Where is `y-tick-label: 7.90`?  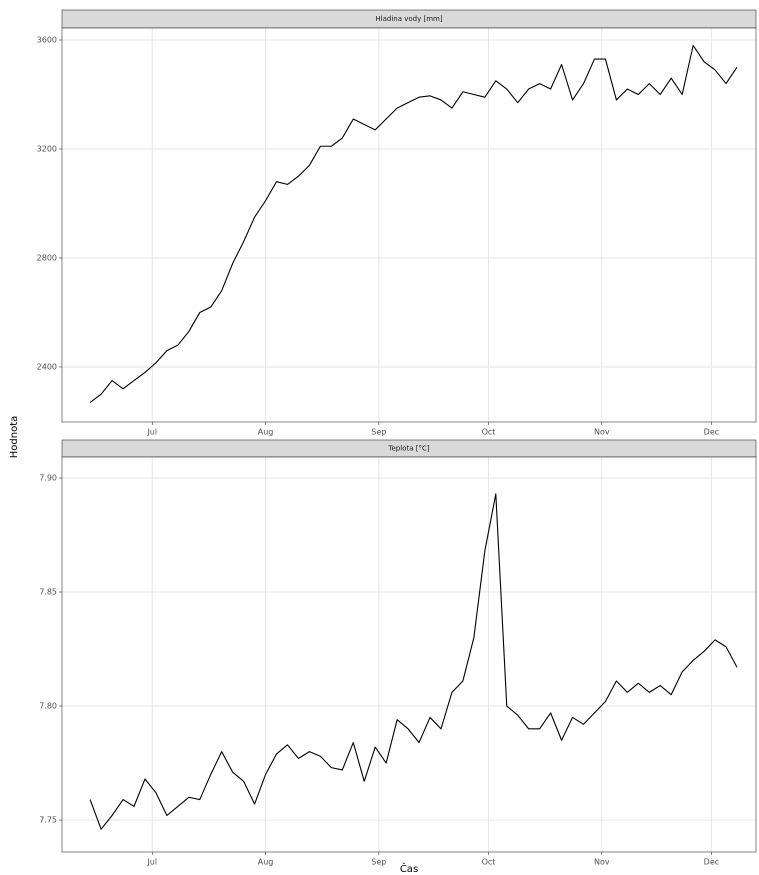
y-tick-label: 7.90 is located at coordinates (48, 477).